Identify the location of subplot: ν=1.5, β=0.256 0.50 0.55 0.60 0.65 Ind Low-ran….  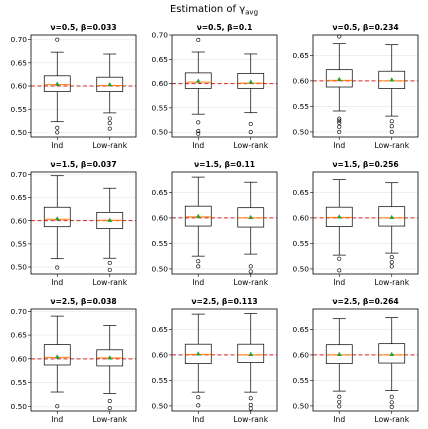
(356, 223).